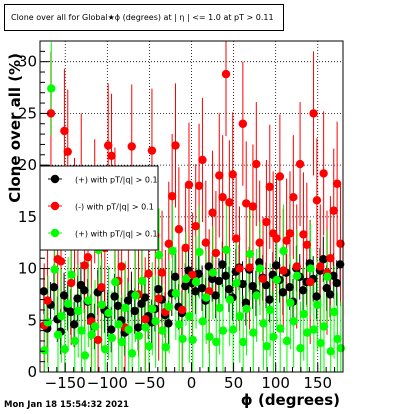  I want to click on legend-box, so click(99, 208).